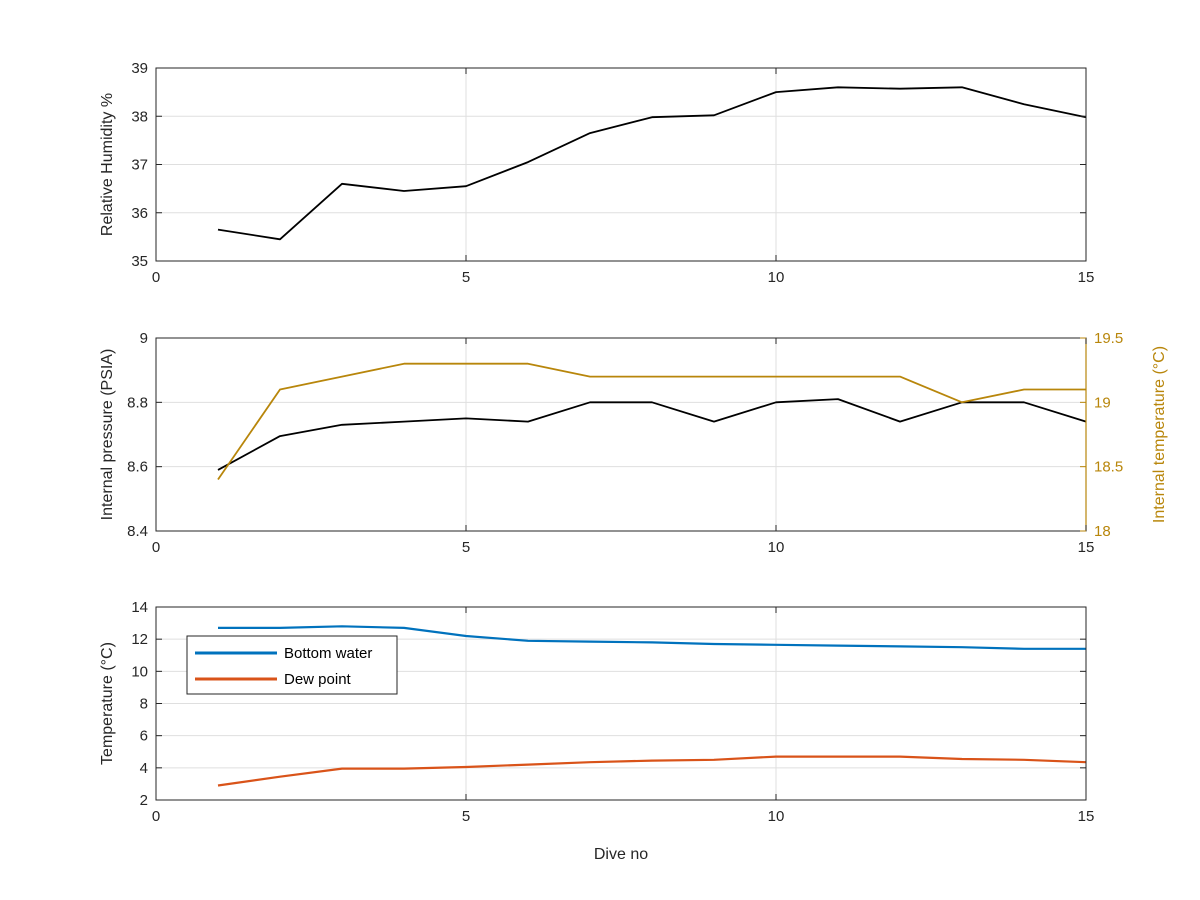  Describe the element at coordinates (1102, 531) in the screenshot. I see `right-y-tick-label: 18` at that location.